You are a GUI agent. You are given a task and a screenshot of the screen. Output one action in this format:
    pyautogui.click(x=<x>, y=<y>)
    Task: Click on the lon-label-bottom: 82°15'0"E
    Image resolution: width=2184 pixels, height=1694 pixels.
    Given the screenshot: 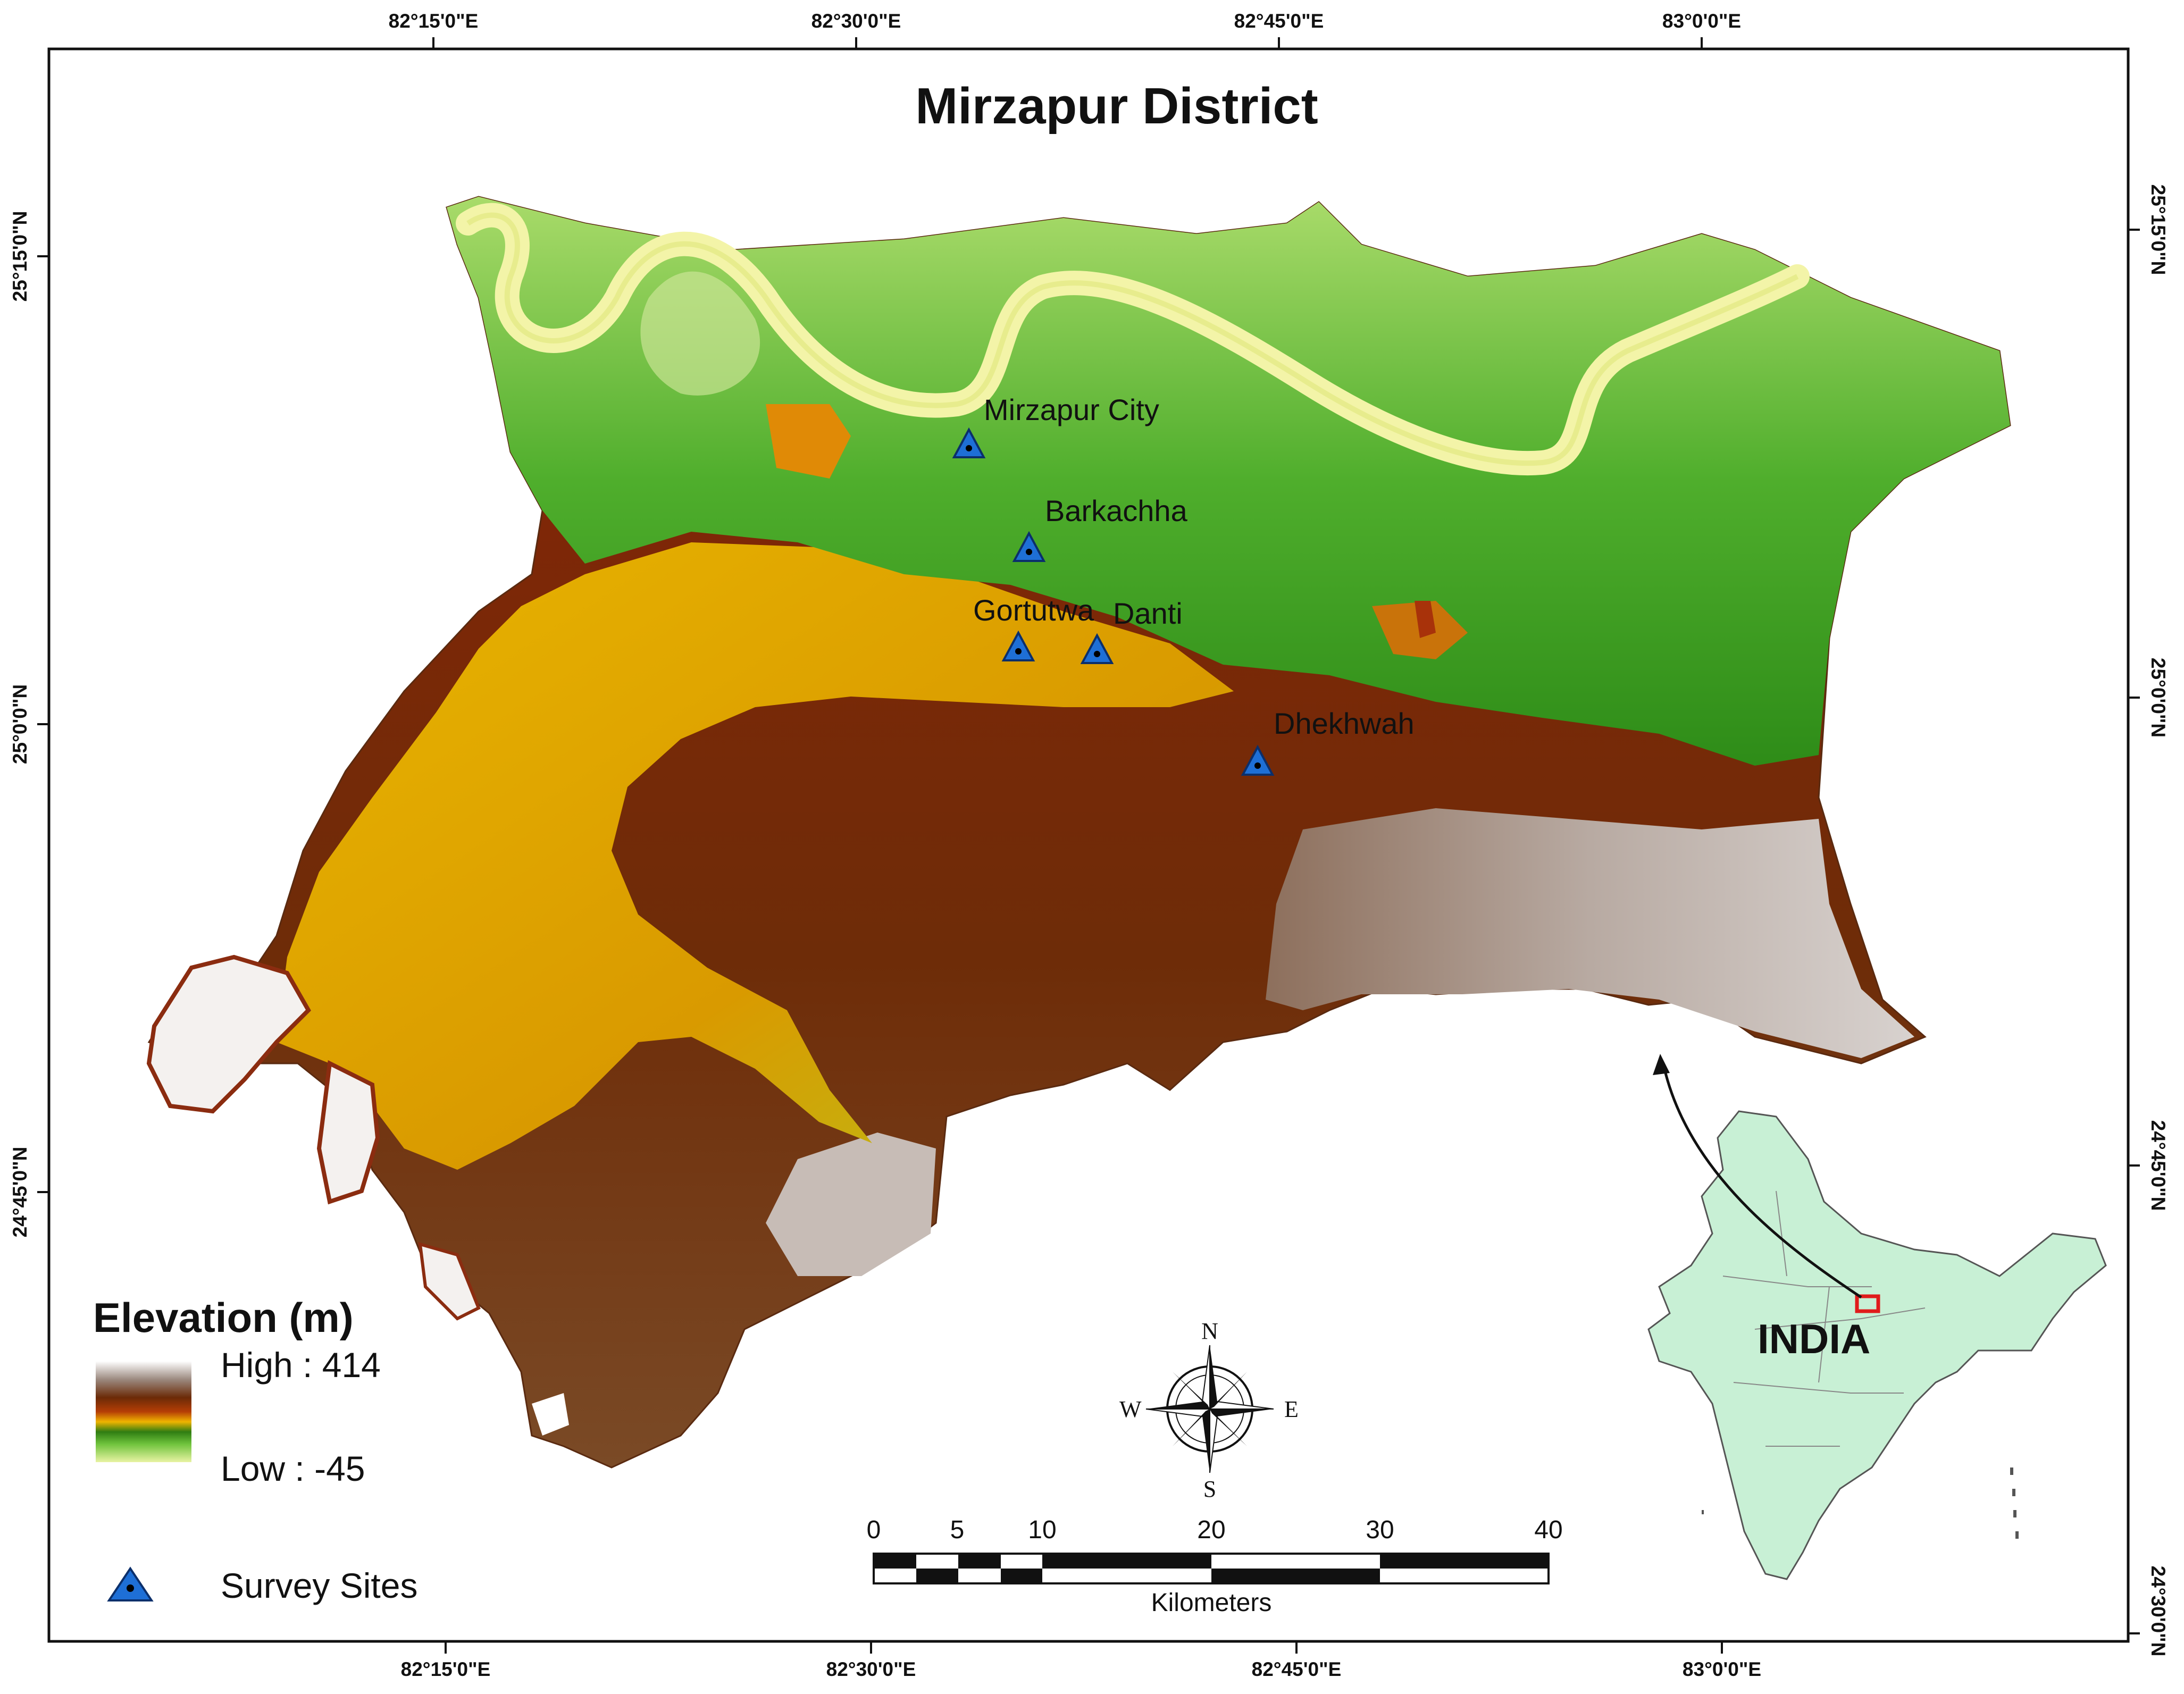 What is the action you would take?
    pyautogui.click(x=446, y=1669)
    